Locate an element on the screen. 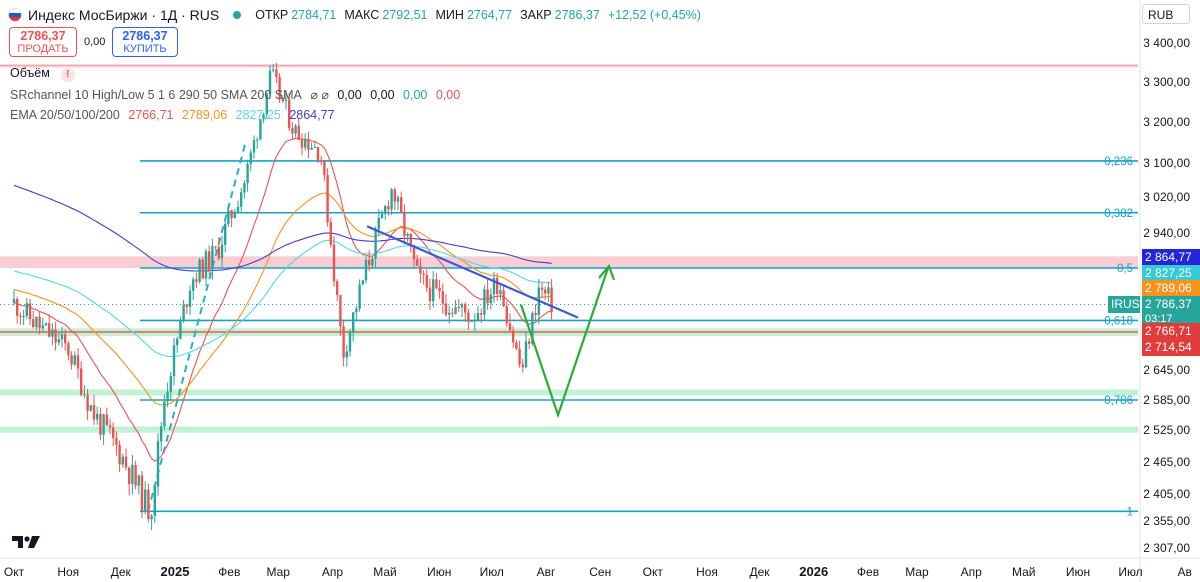 This screenshot has height=582, width=1200. time-tick-label: Фев is located at coordinates (229, 572).